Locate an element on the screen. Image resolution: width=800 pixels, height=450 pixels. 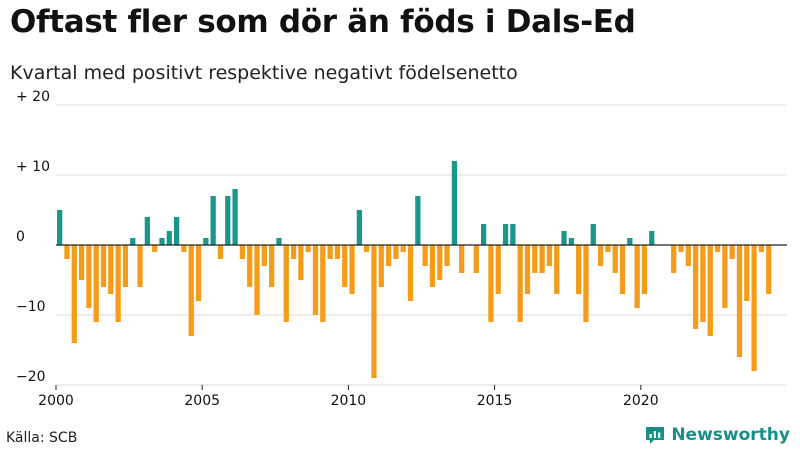
x-tick-label: 2005 is located at coordinates (202, 401).